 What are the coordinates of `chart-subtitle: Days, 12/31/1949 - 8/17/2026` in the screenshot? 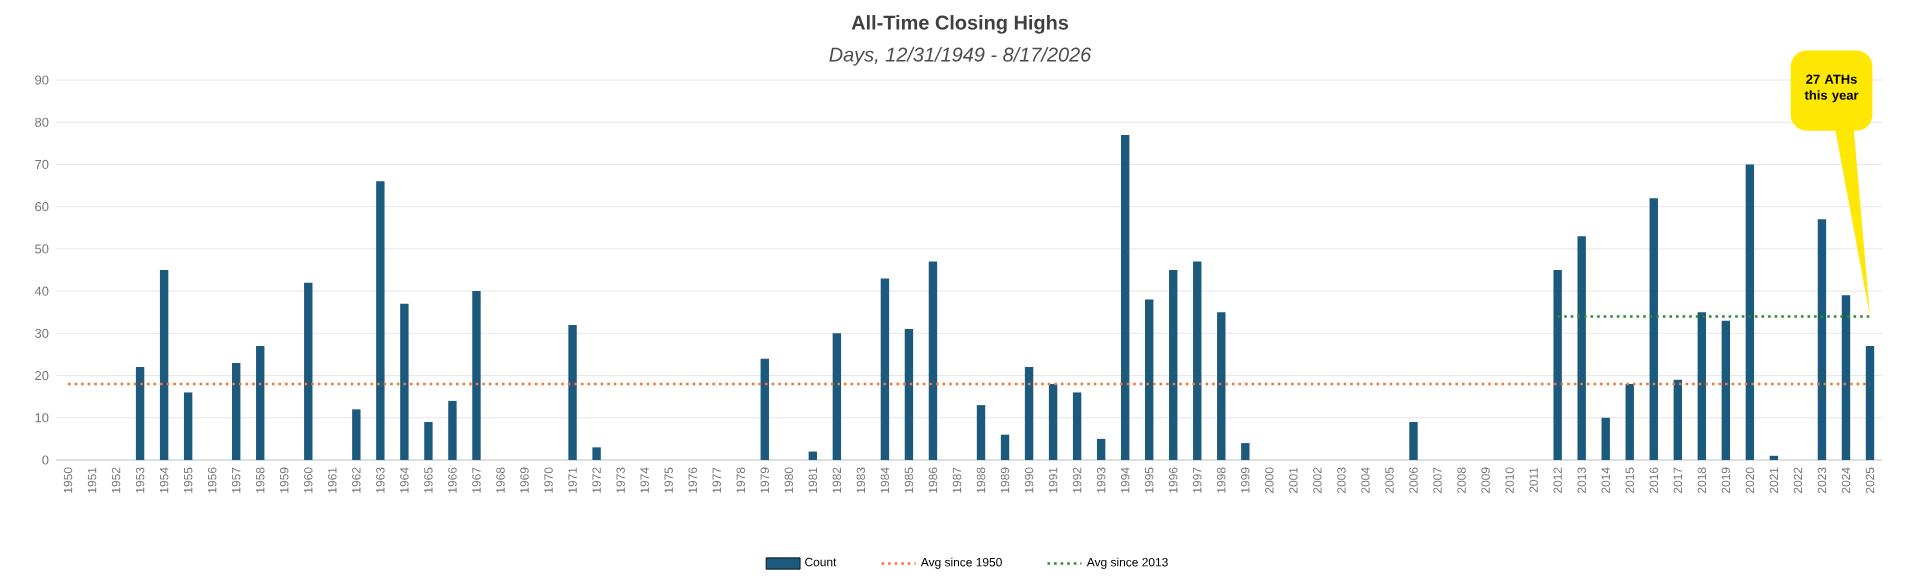 It's located at (960, 56).